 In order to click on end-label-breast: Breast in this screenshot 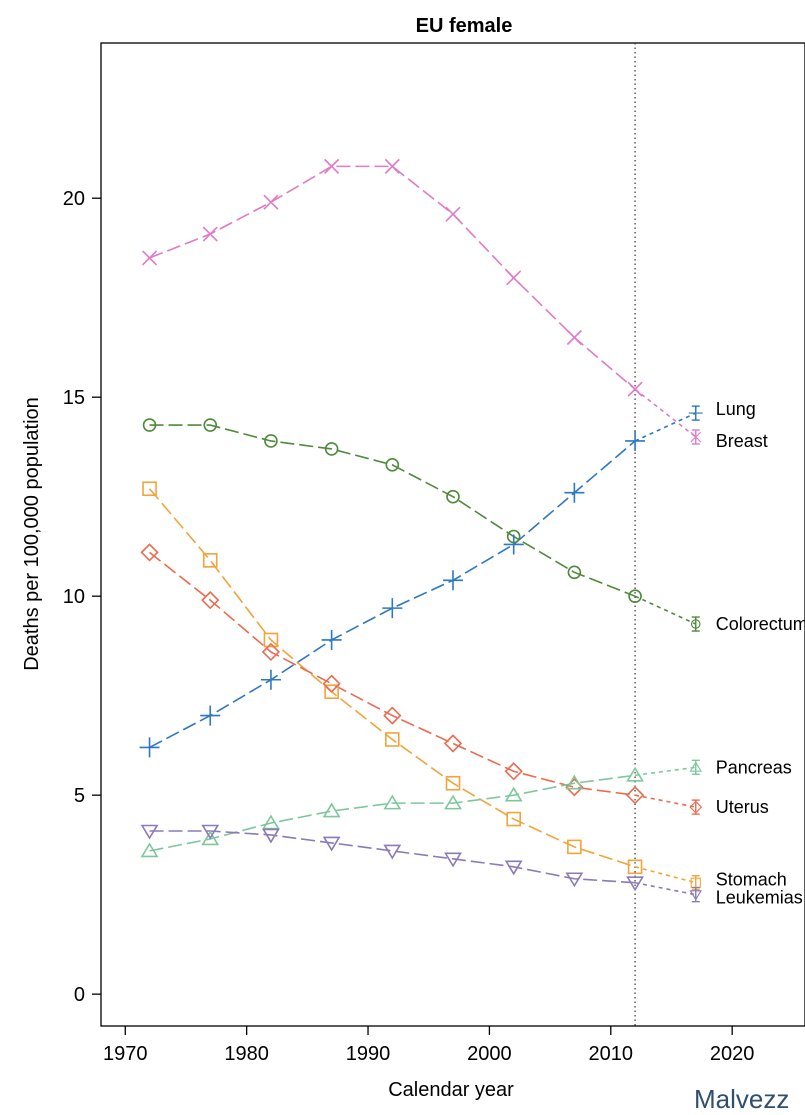, I will do `click(742, 441)`.